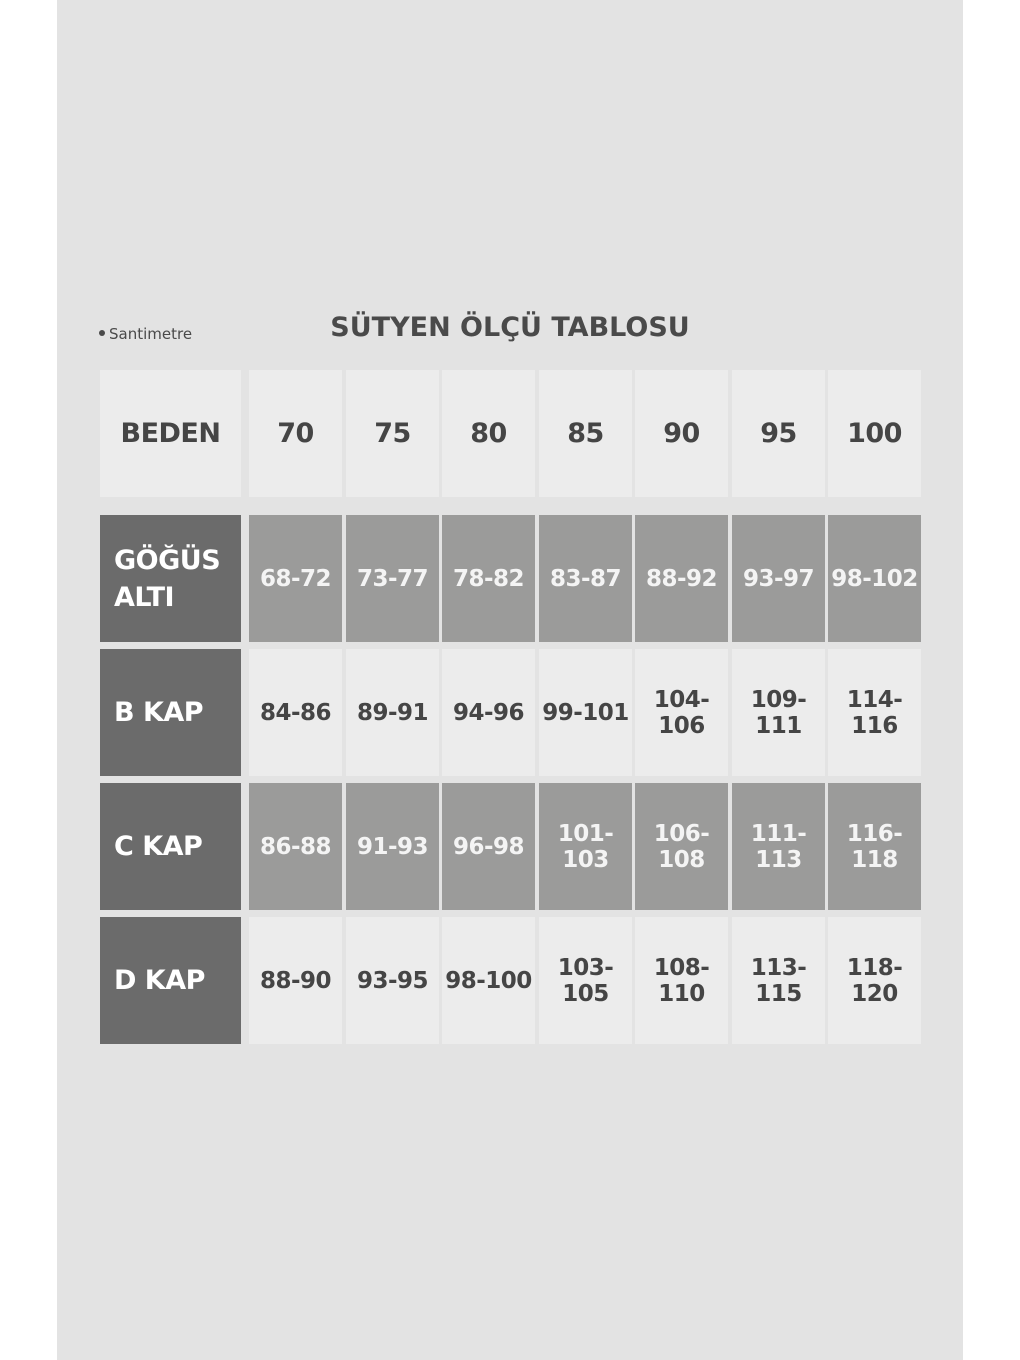 This screenshot has width=1020, height=1360. I want to click on size-header: 75, so click(392, 433).